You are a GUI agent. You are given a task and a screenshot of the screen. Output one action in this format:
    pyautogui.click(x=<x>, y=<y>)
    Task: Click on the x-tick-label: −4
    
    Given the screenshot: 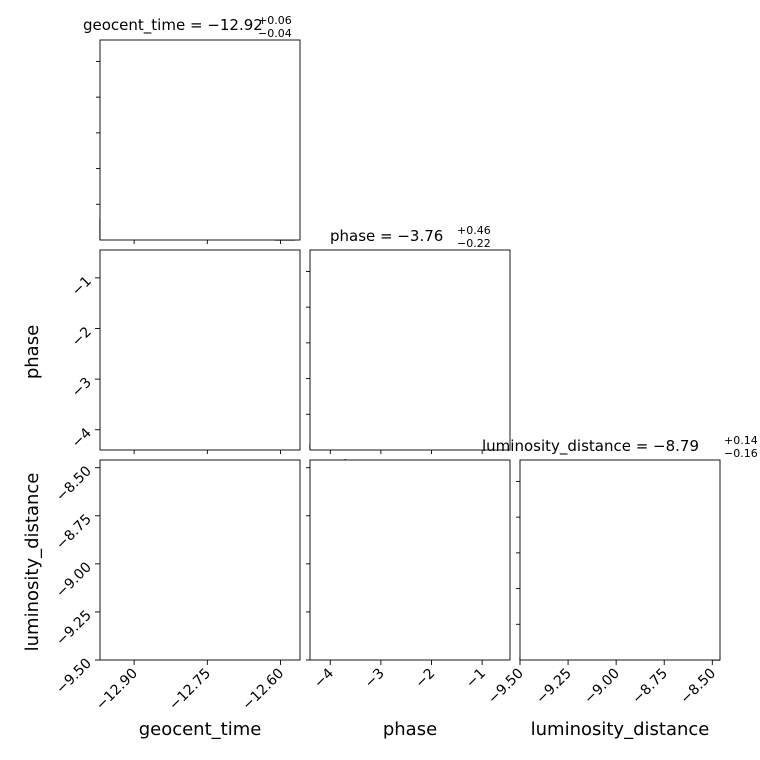 What is the action you would take?
    pyautogui.click(x=324, y=678)
    